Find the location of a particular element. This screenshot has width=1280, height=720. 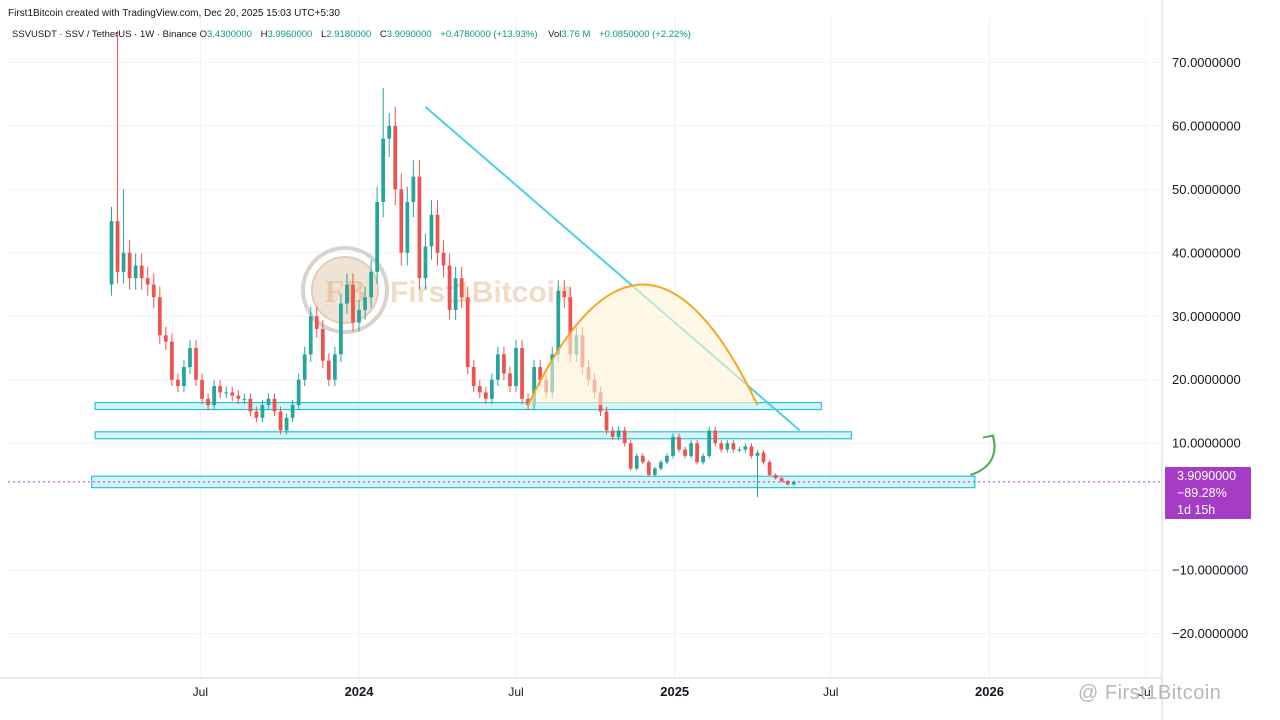

y-tick-label: 20.0000000 is located at coordinates (1206, 379).